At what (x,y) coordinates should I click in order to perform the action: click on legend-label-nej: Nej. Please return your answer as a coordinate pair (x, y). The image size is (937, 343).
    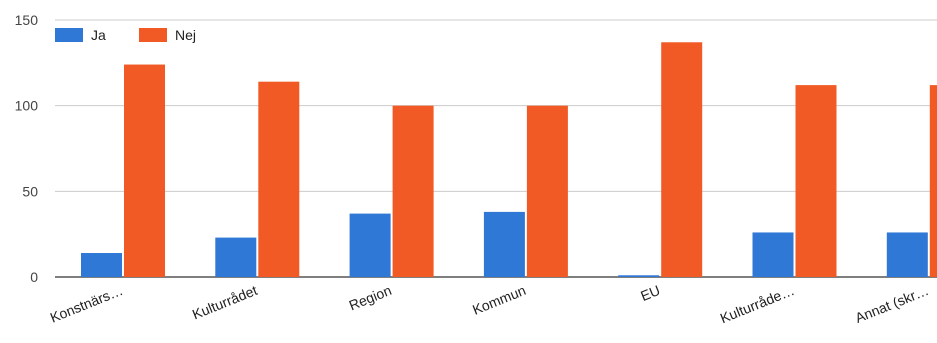
    Looking at the image, I should click on (185, 35).